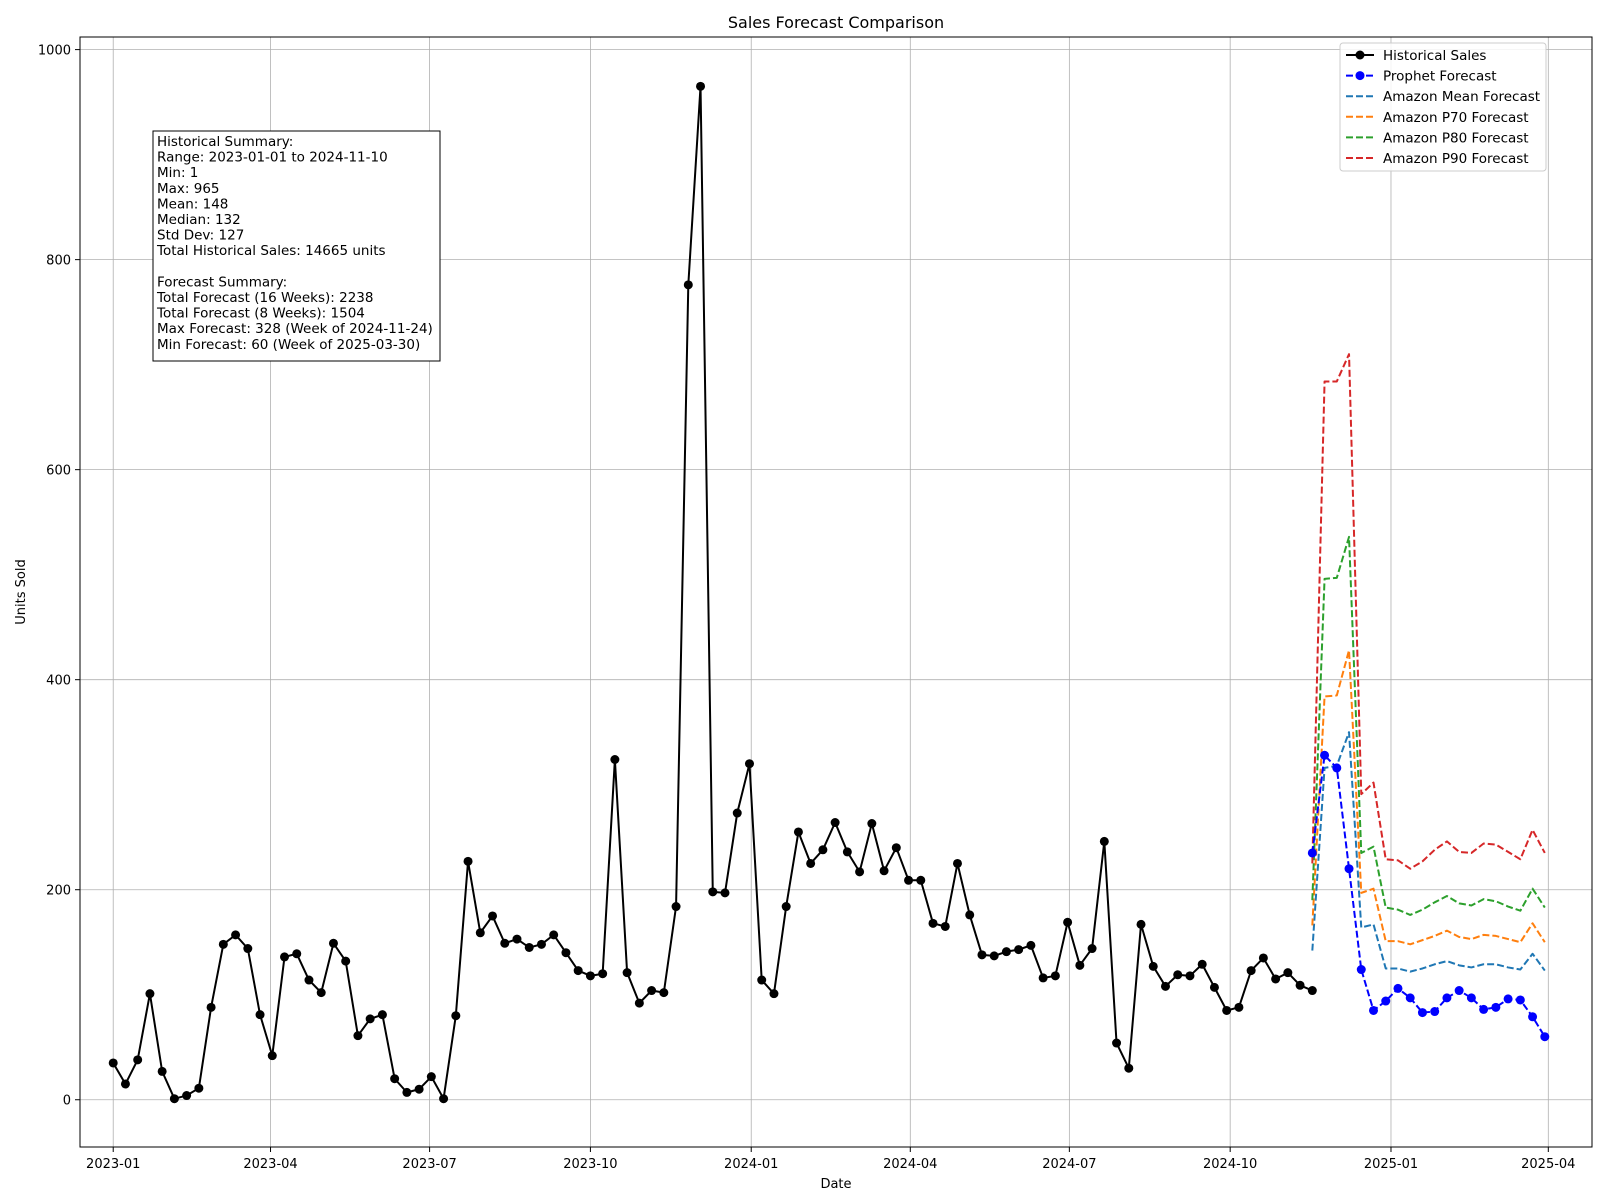  I want to click on summary-line: Total Forecast (8 Weeks): 1504, so click(260, 314).